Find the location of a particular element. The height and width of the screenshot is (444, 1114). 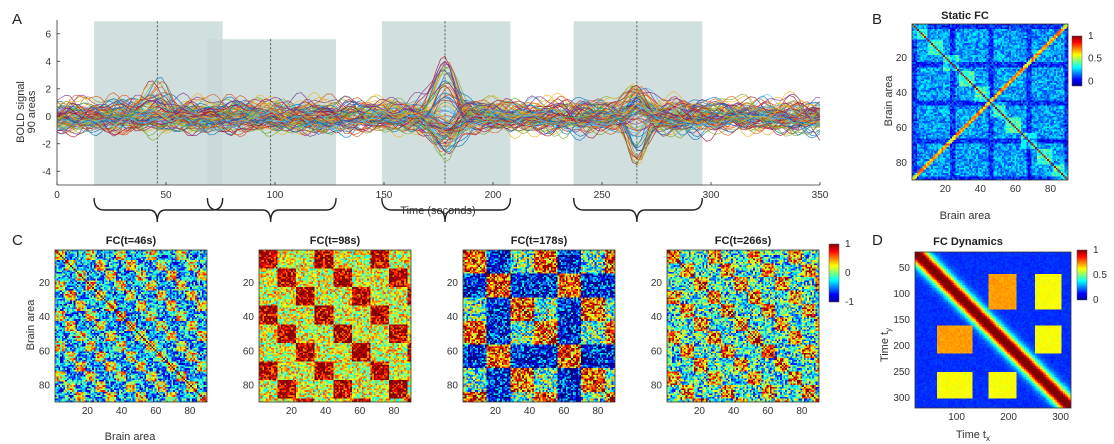

static-fc-y-label: Brain area is located at coordinates (889, 101).